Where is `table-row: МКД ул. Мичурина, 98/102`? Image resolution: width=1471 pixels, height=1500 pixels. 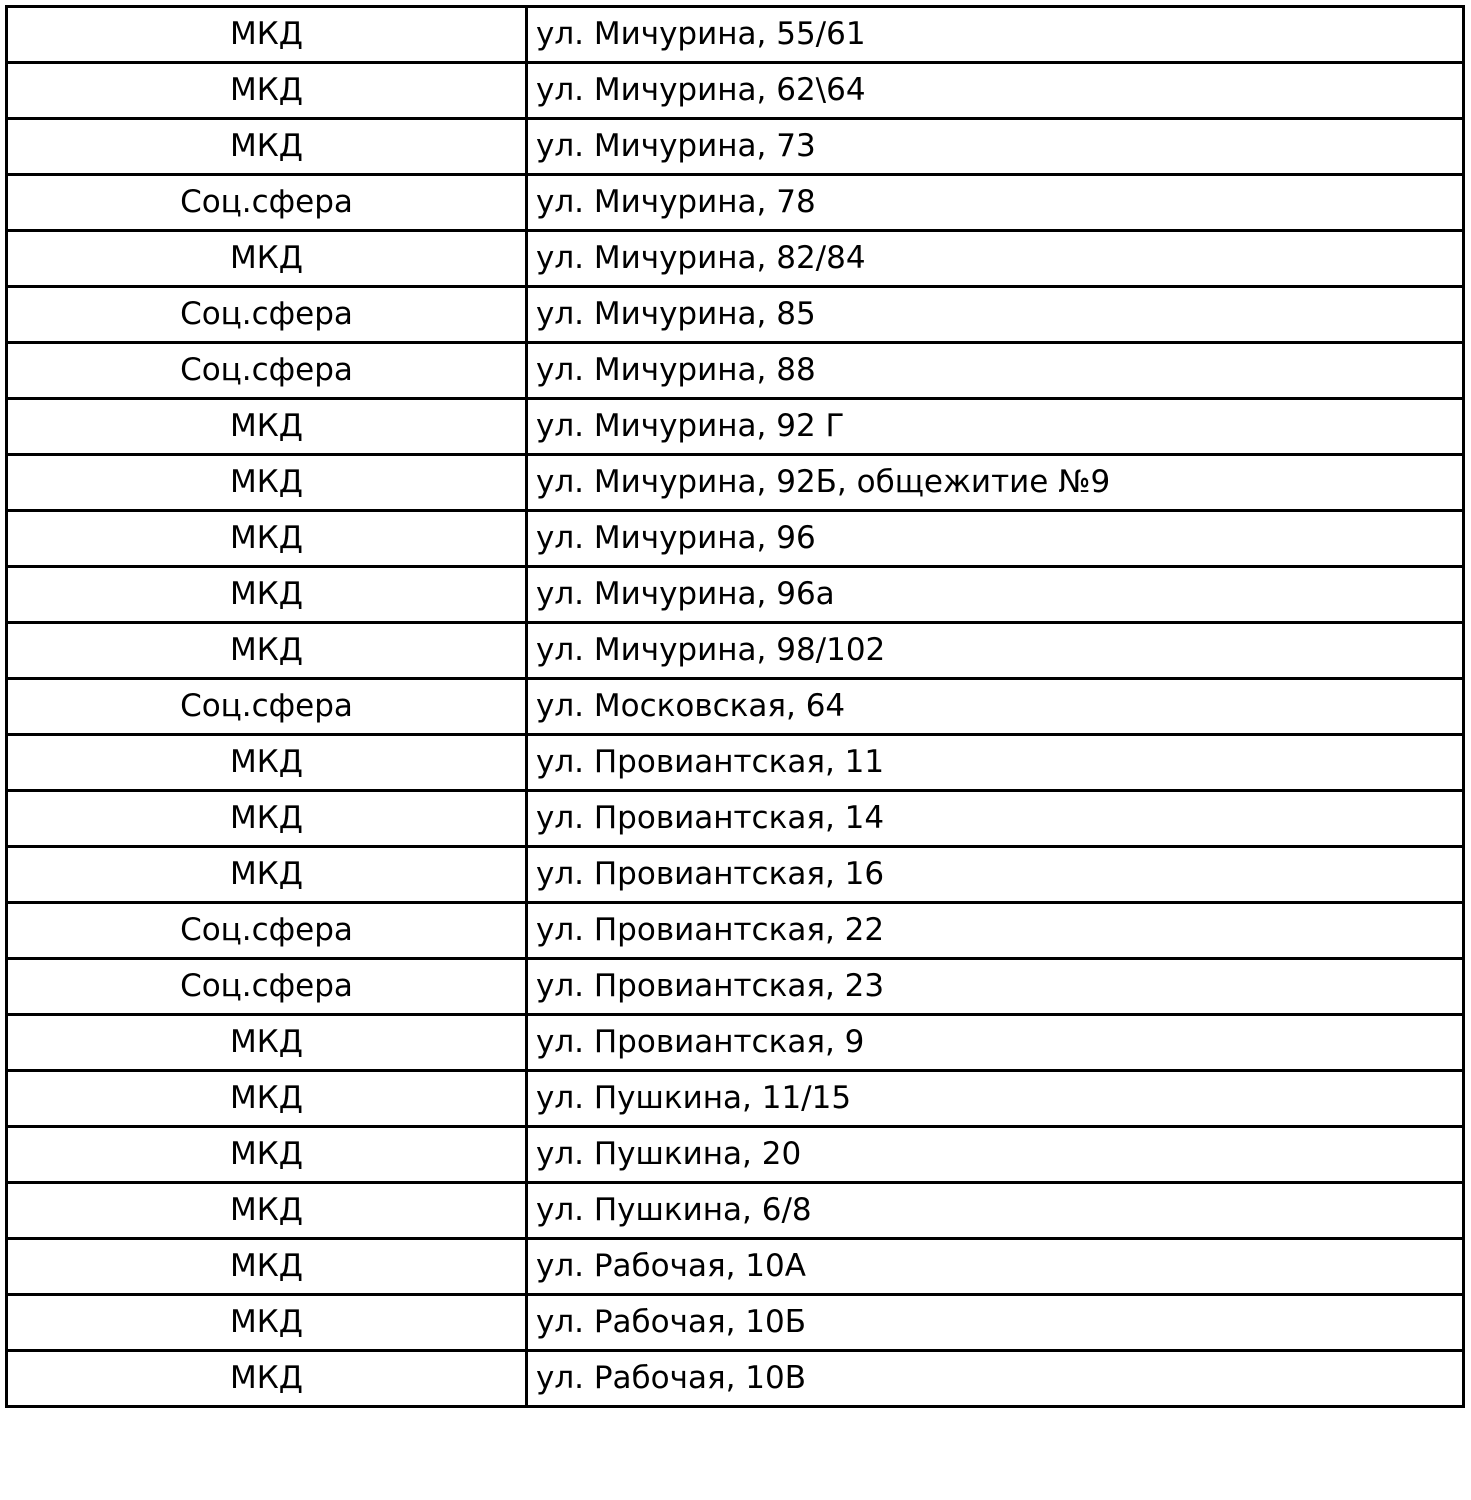 table-row: МКД ул. Мичурина, 98/102 is located at coordinates (735, 650).